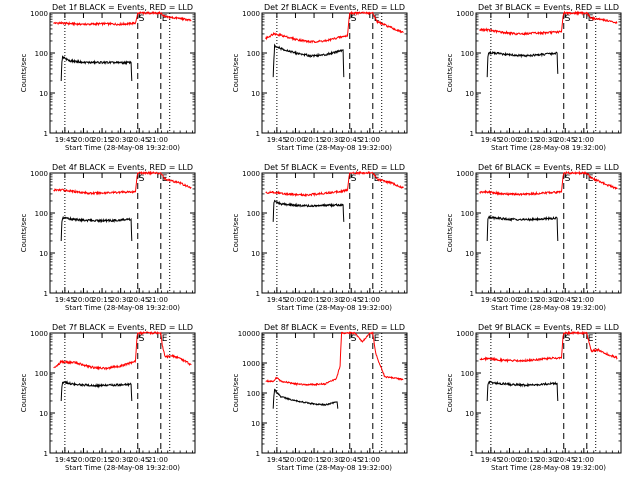 Image resolution: width=640 pixels, height=480 pixels. Describe the element at coordinates (122, 7) in the screenshot. I see `panel-title: Det 1f BLACK = Events, RED = LLD` at that location.